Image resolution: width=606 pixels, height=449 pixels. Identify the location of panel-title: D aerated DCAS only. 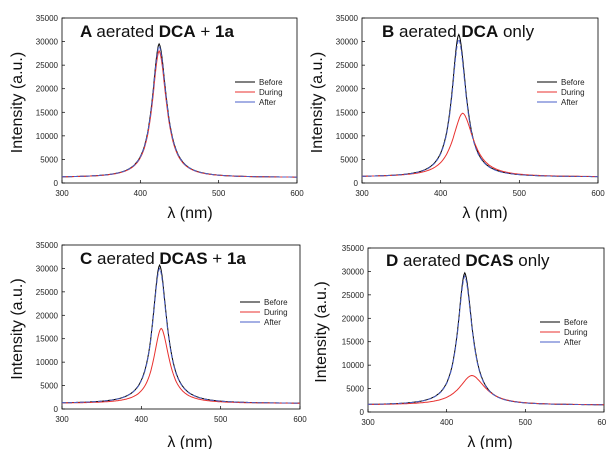
(468, 260).